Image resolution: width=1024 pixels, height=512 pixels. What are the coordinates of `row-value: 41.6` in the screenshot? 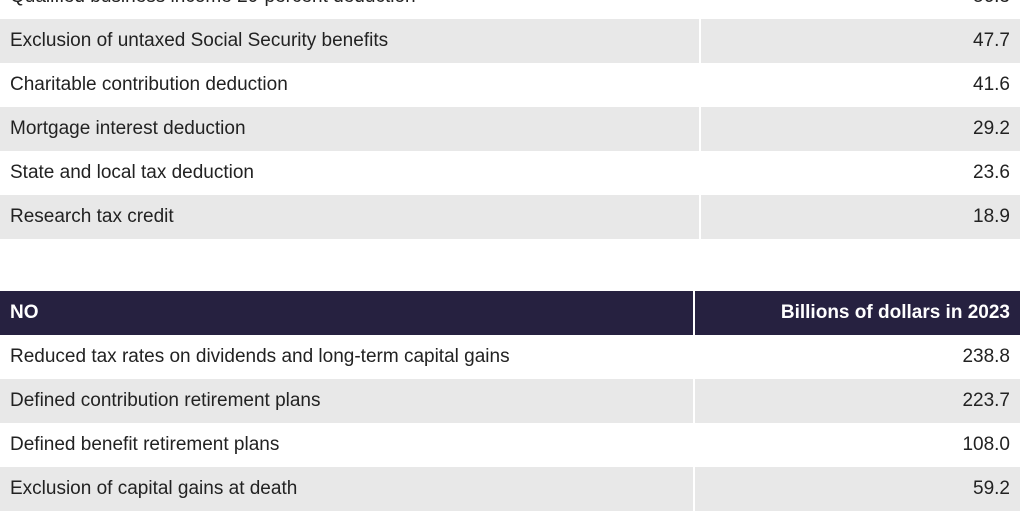 It's located at (991, 84).